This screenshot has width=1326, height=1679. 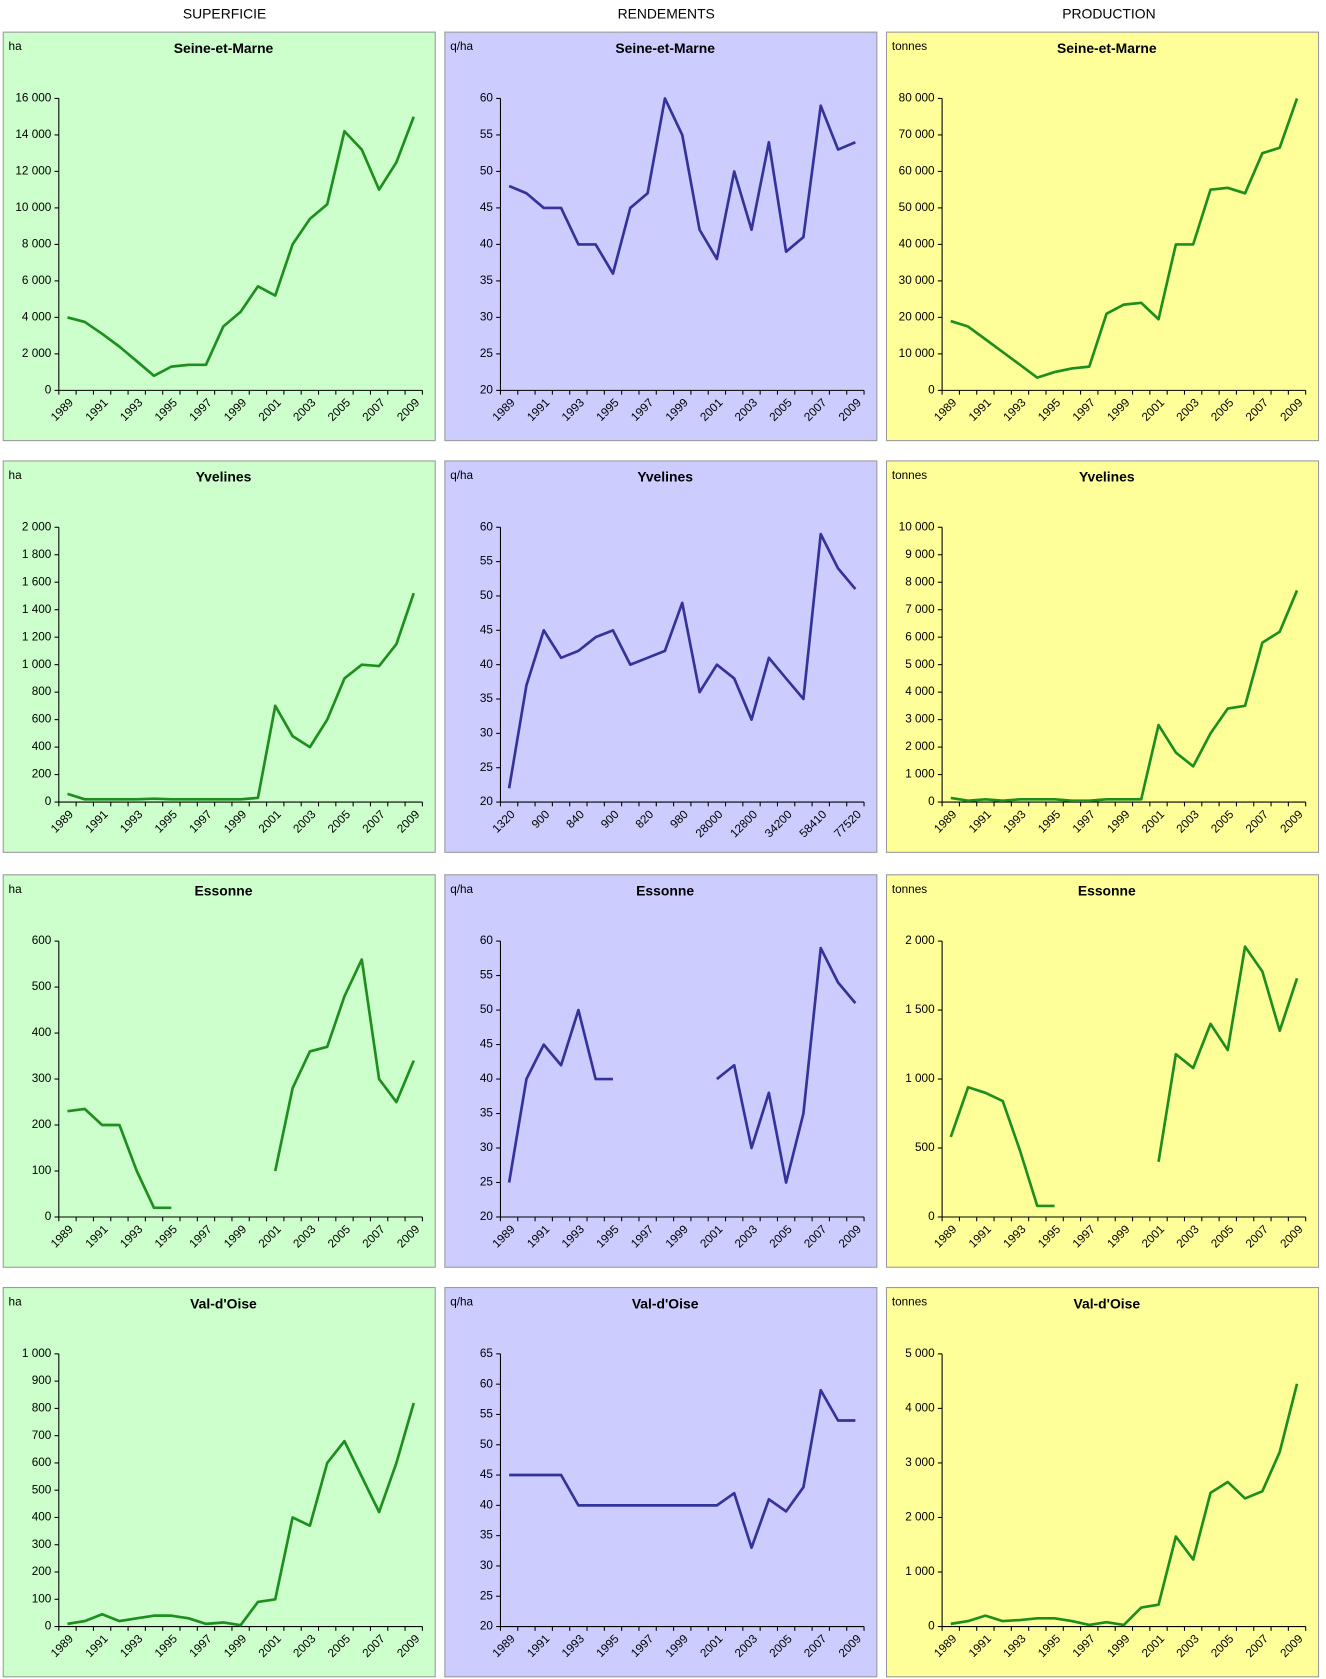 What do you see at coordinates (917, 244) in the screenshot?
I see `y-tick-label: 40 000` at bounding box center [917, 244].